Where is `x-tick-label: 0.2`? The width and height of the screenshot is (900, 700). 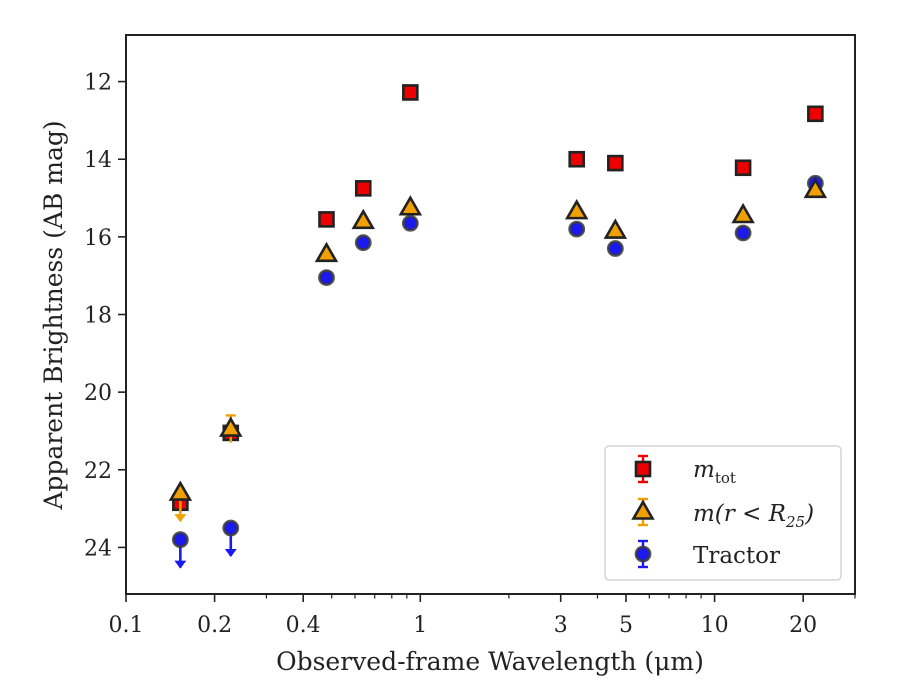
x-tick-label: 0.2 is located at coordinates (214, 625).